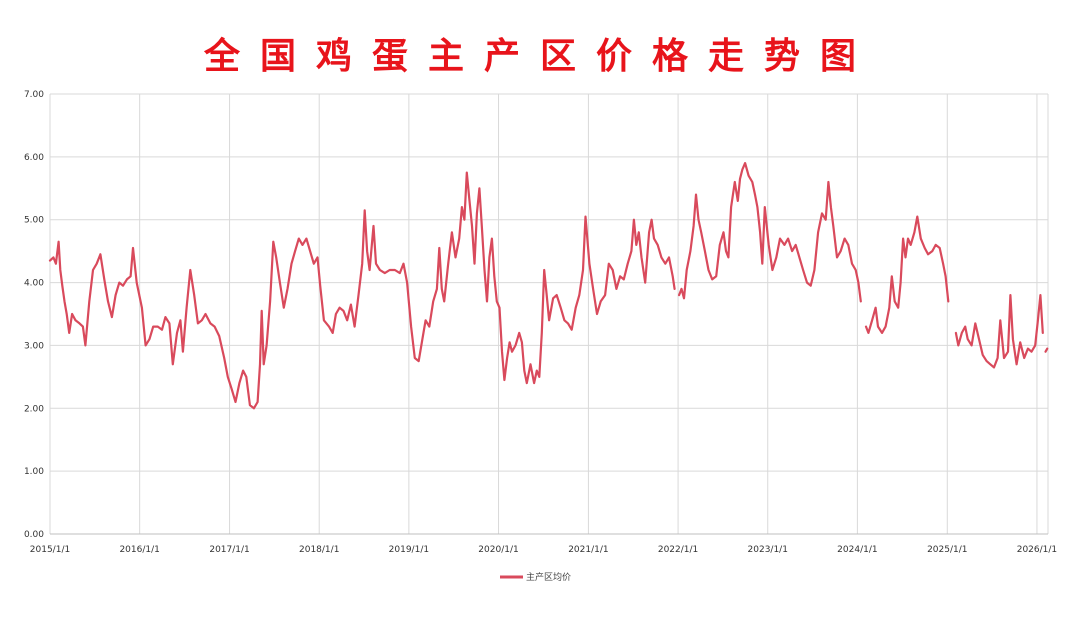 The width and height of the screenshot is (1080, 626). Describe the element at coordinates (34, 409) in the screenshot. I see `y-tick-label: 2.00` at that location.